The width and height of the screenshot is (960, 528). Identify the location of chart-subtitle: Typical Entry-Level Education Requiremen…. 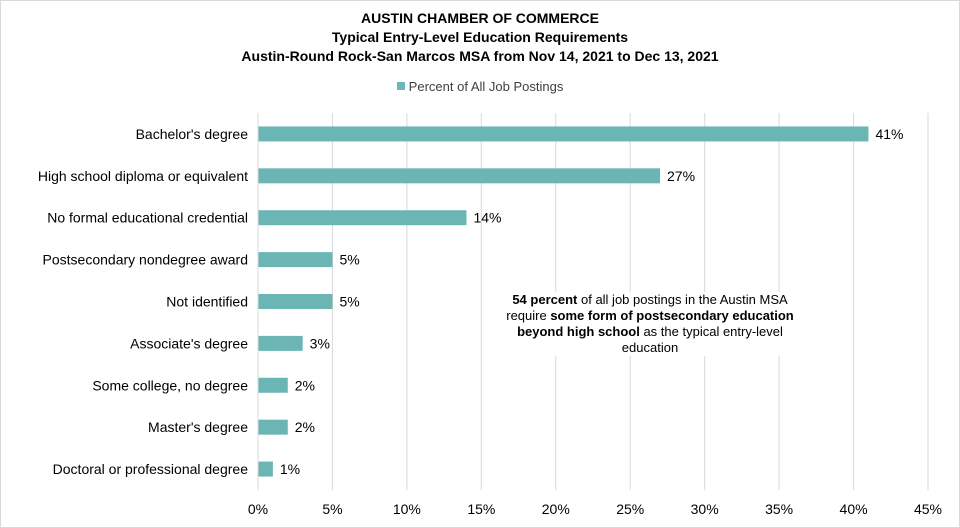
(480, 37).